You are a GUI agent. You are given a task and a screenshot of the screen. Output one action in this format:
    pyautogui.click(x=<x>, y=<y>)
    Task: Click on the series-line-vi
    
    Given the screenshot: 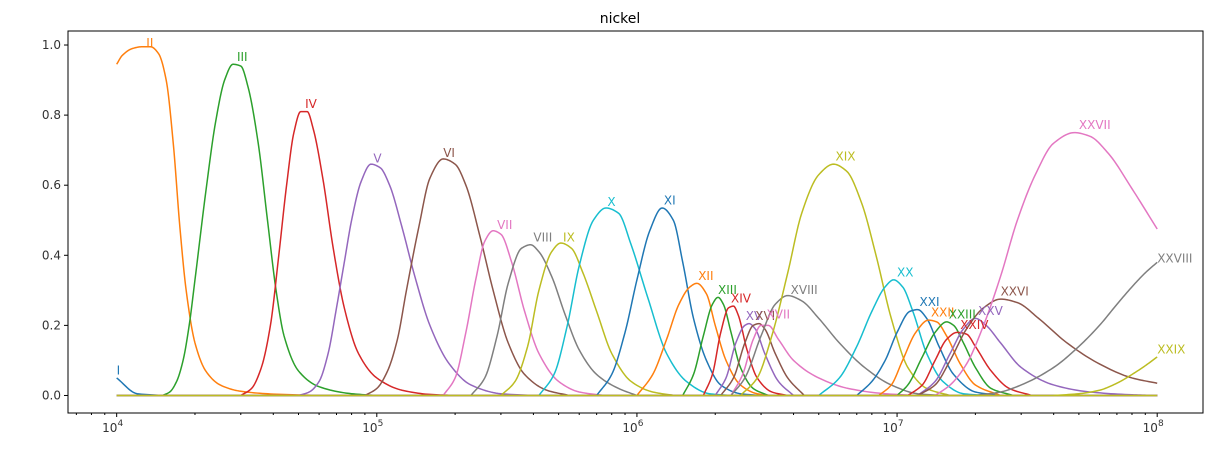 What is the action you would take?
    pyautogui.click(x=467, y=277)
    